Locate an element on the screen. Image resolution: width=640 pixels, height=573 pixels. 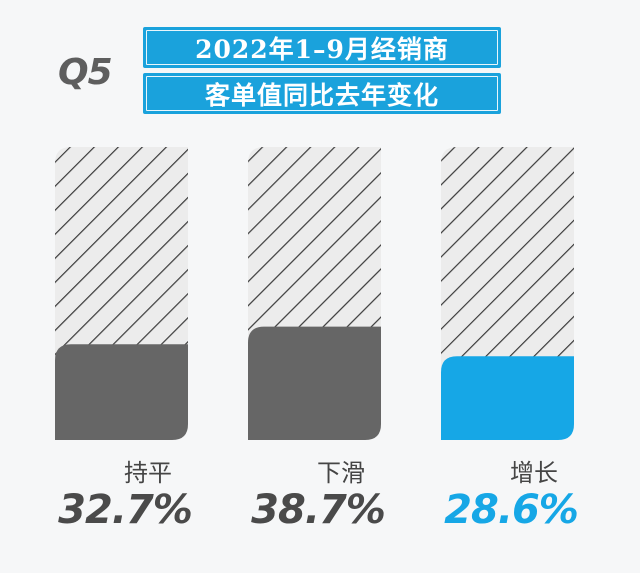
value-label-3: 28.6% is located at coordinates (511, 510).